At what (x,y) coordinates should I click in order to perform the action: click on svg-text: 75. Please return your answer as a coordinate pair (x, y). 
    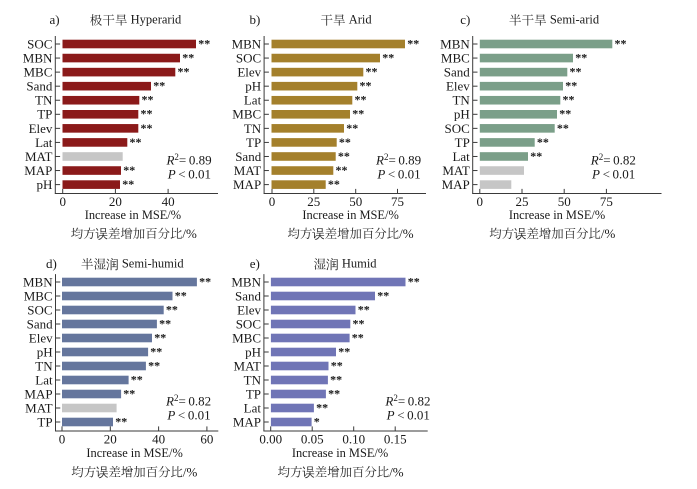
    Looking at the image, I should click on (397, 201).